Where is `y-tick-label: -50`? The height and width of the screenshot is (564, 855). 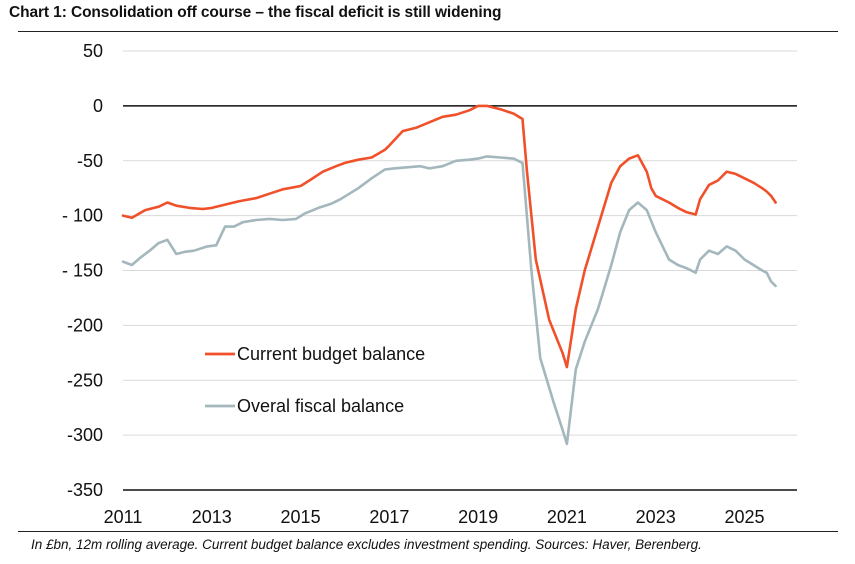
y-tick-label: -50 is located at coordinates (90, 161).